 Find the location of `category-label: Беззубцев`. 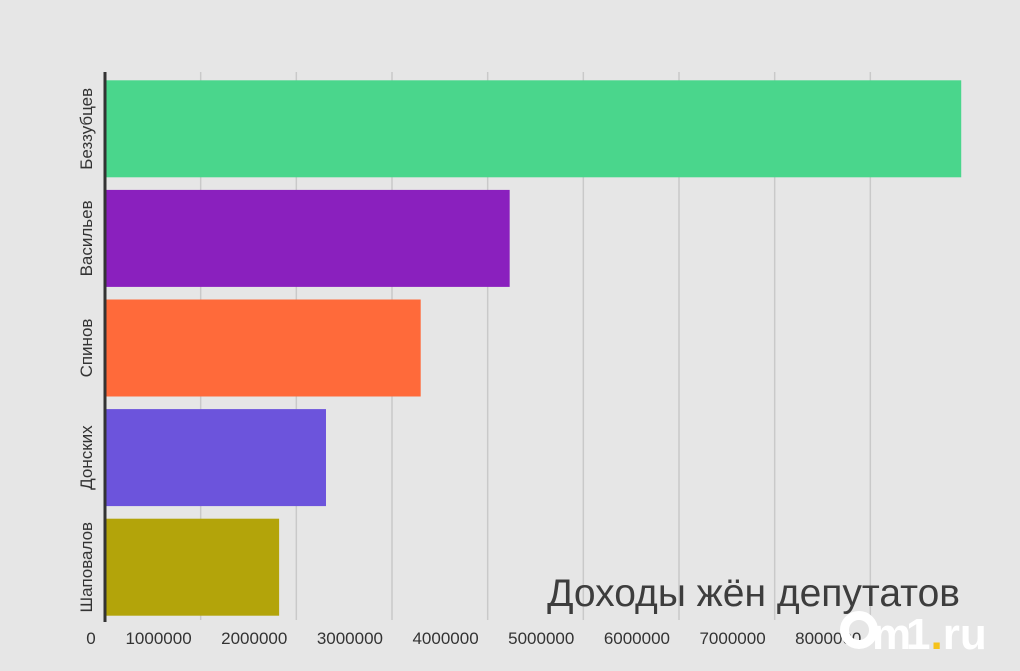

category-label: Беззубцев is located at coordinates (86, 129).